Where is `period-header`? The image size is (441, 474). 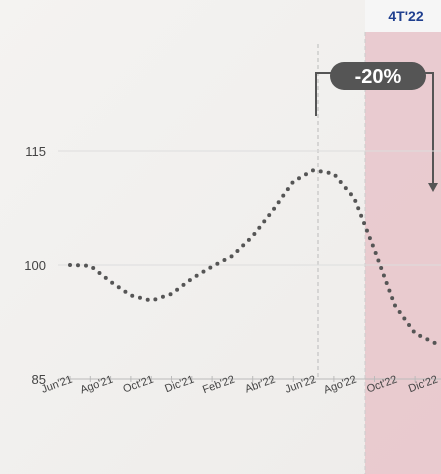 period-header is located at coordinates (403, 16).